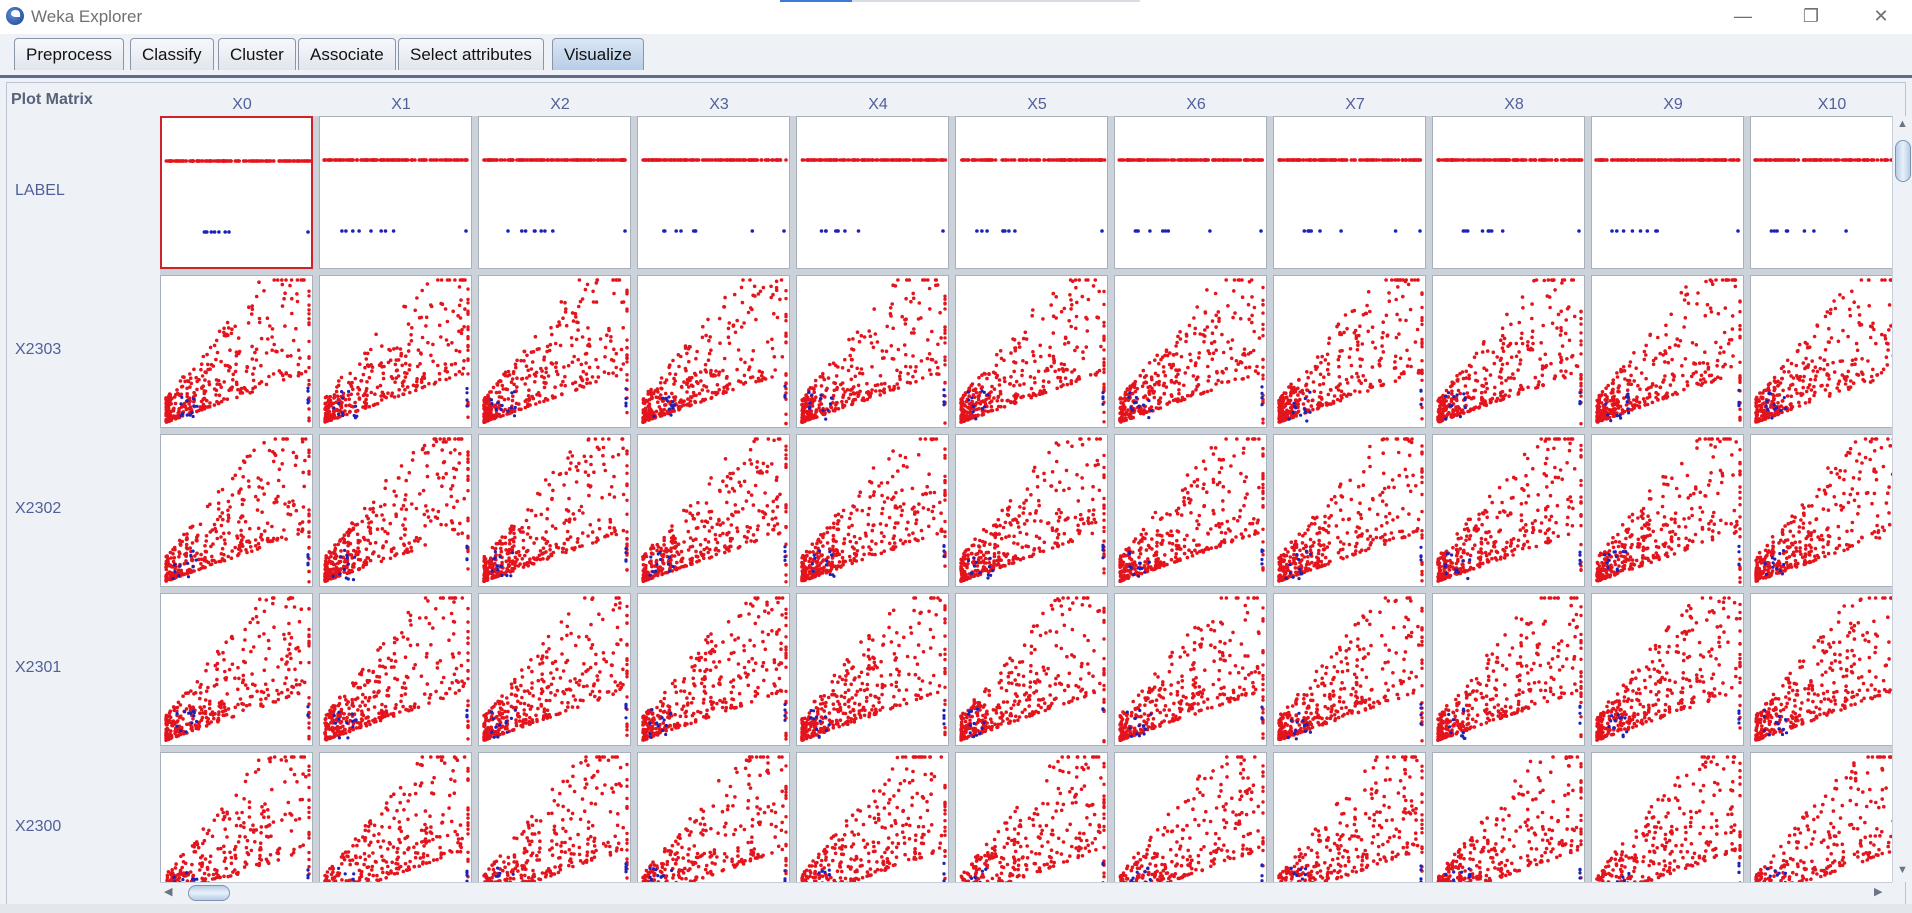 The height and width of the screenshot is (913, 1912). What do you see at coordinates (554, 351) in the screenshot?
I see `scatter-cell-x2303-x2` at bounding box center [554, 351].